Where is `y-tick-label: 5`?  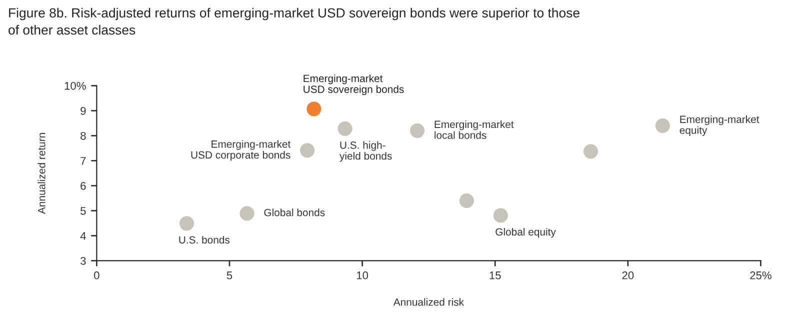
y-tick-label: 5 is located at coordinates (83, 211).